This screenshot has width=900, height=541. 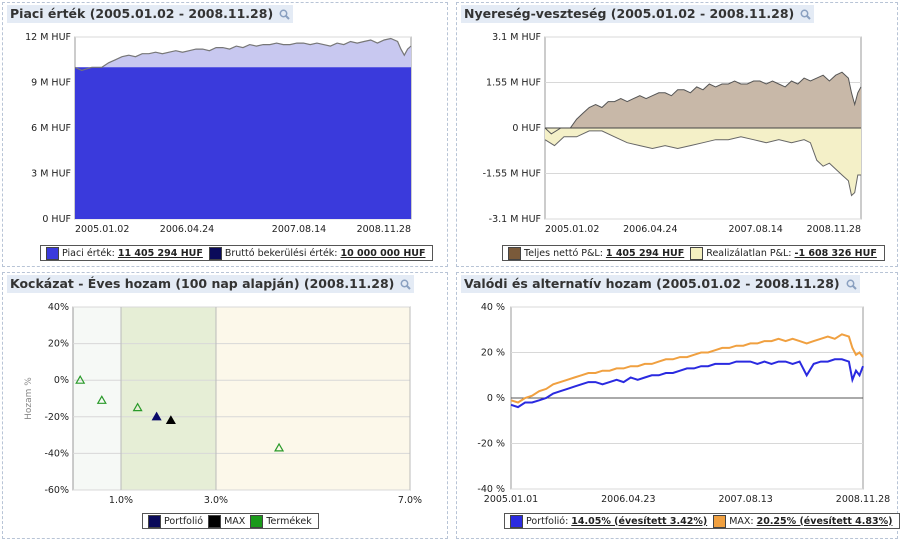 What do you see at coordinates (741, 521) in the screenshot?
I see `legend-label-max-return: MAX:` at bounding box center [741, 521].